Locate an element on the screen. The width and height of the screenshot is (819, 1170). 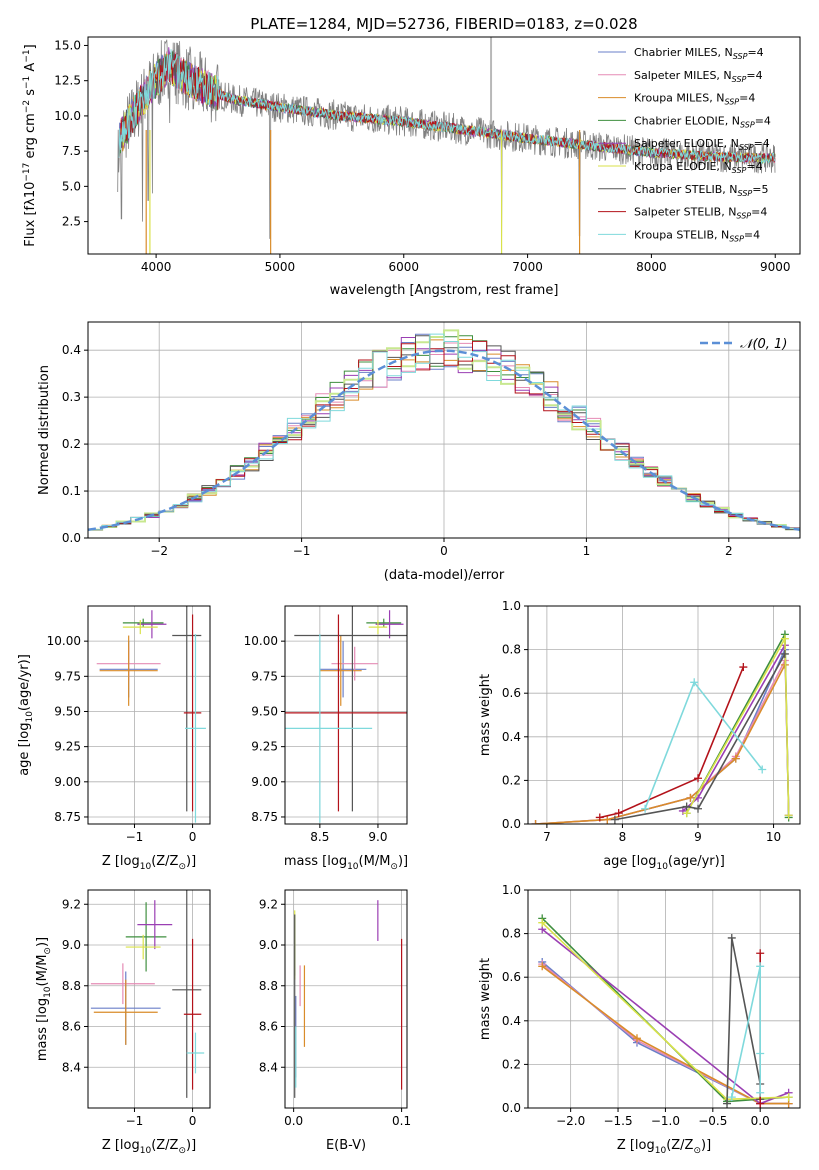
y-tick-label: 9.25 is located at coordinates (264, 747).